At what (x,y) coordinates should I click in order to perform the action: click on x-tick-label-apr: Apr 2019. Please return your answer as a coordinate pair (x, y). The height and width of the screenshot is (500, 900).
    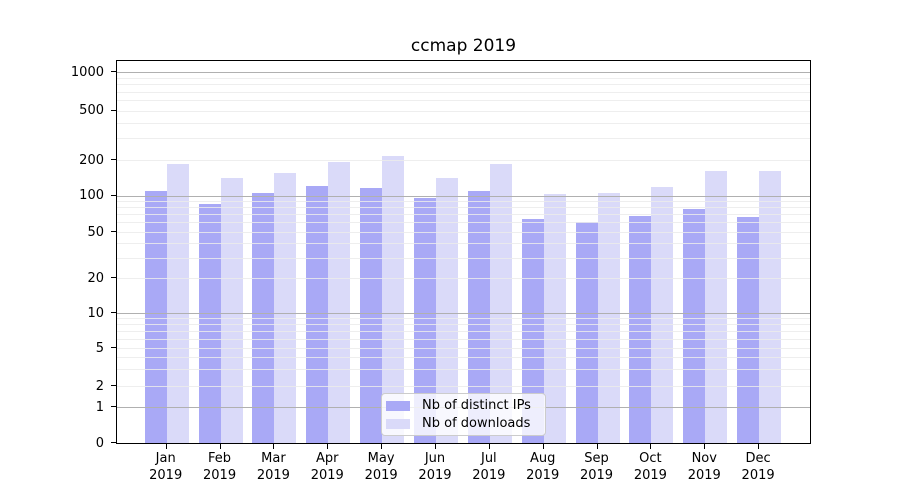
    Looking at the image, I should click on (327, 467).